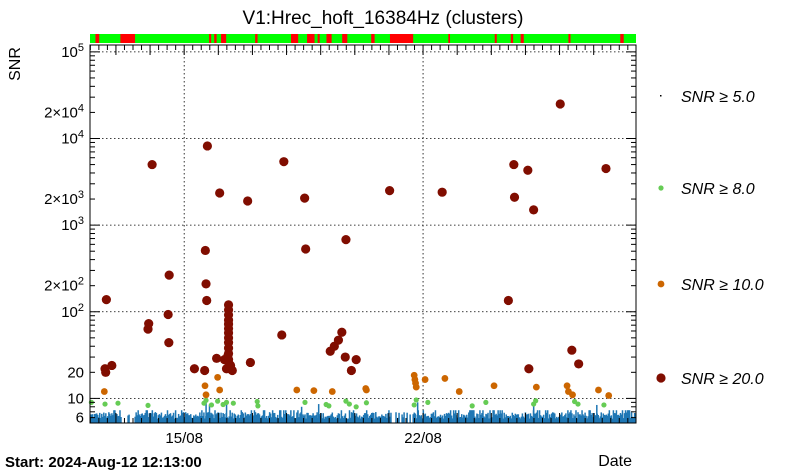 The height and width of the screenshot is (472, 805). What do you see at coordinates (64, 198) in the screenshot?
I see `y-tick-label: 2×10³` at bounding box center [64, 198].